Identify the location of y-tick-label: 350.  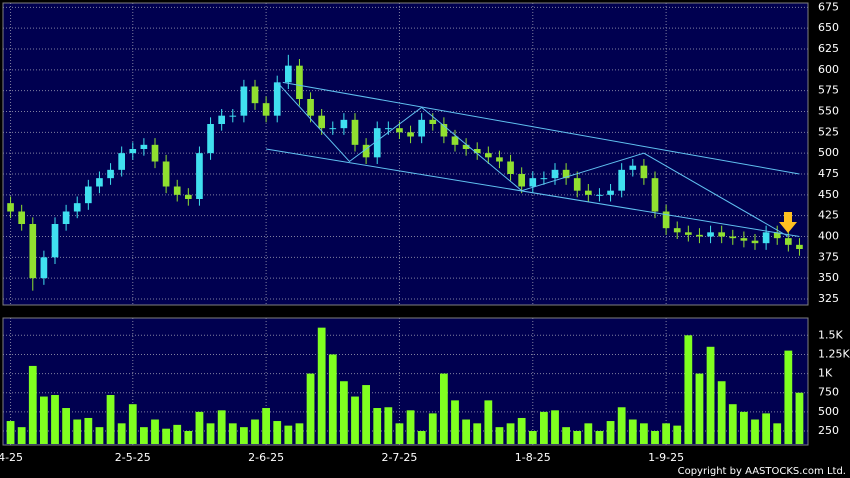
(828, 277).